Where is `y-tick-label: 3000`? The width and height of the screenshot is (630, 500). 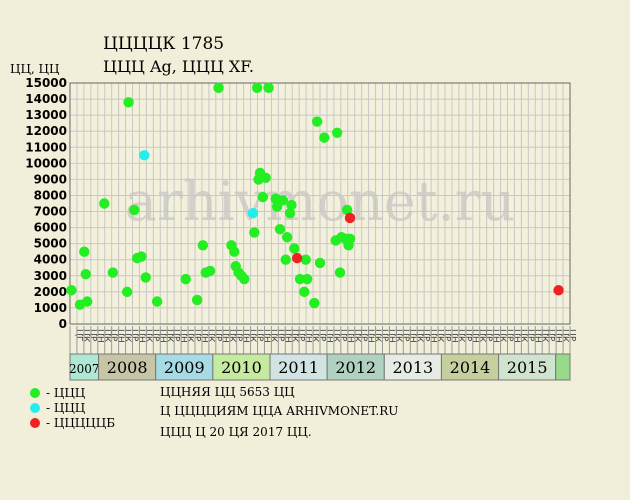
y-tick-label: 3000 is located at coordinates (50, 276).